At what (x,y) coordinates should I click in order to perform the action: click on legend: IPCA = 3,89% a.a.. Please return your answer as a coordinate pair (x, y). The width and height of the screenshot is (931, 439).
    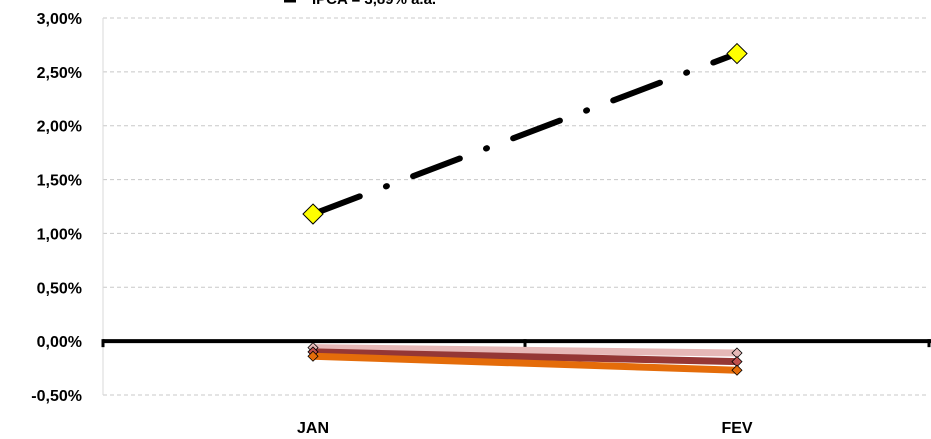
    Looking at the image, I should click on (360, 4).